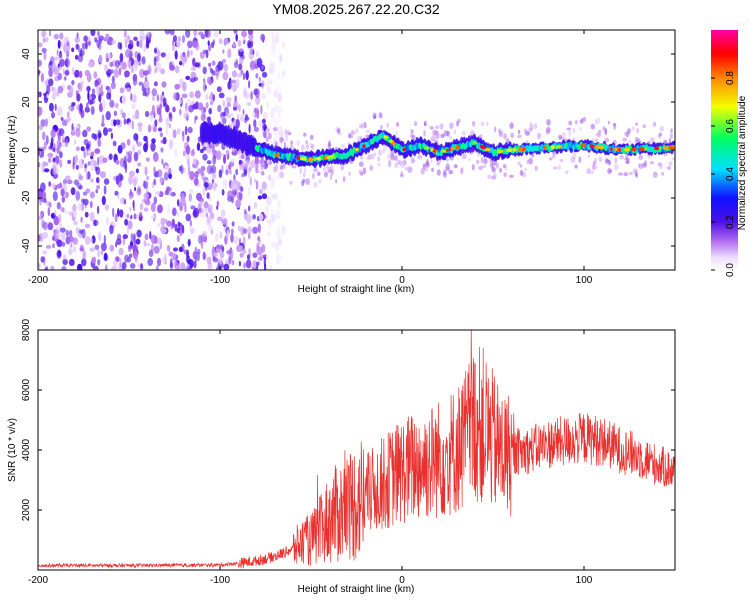 The width and height of the screenshot is (750, 600). I want to click on spectrogram-ridge-peak, so click(404, 149).